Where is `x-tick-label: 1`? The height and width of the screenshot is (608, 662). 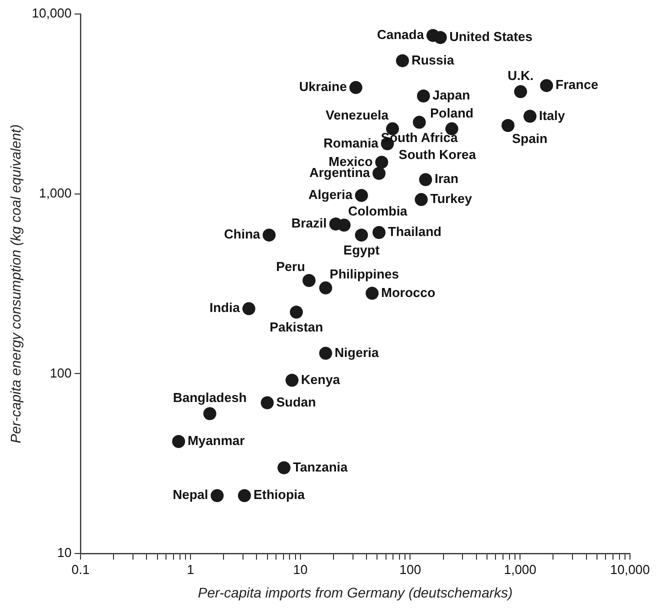 x-tick-label: 1 is located at coordinates (190, 569).